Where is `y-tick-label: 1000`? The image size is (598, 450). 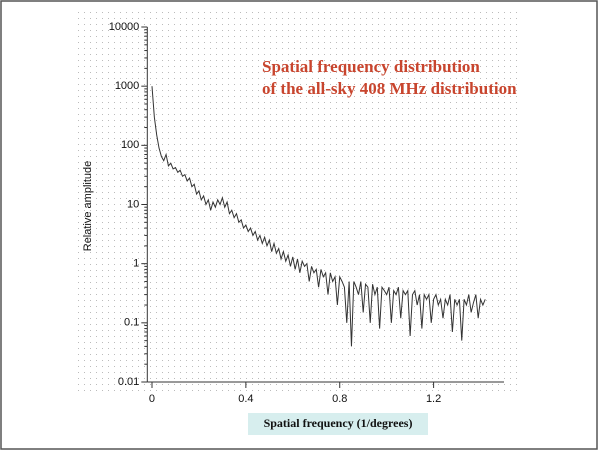
y-tick-label: 1000 is located at coordinates (127, 86).